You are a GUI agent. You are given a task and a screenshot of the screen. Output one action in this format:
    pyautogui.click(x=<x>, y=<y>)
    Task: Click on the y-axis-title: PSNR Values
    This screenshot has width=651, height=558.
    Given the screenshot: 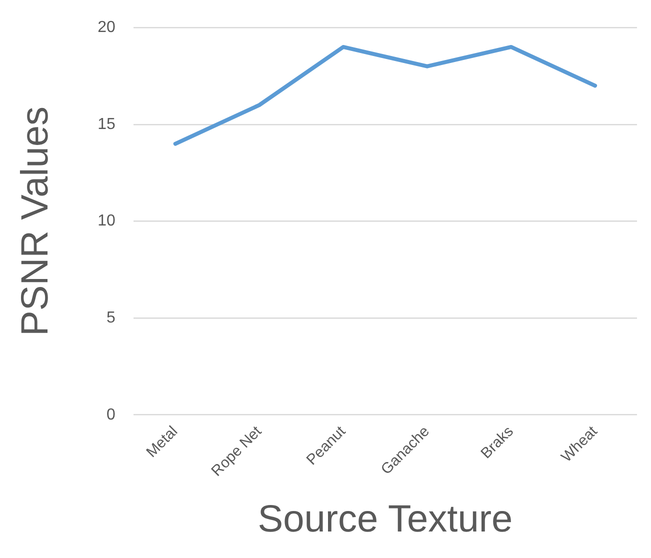 What is the action you would take?
    pyautogui.click(x=35, y=221)
    